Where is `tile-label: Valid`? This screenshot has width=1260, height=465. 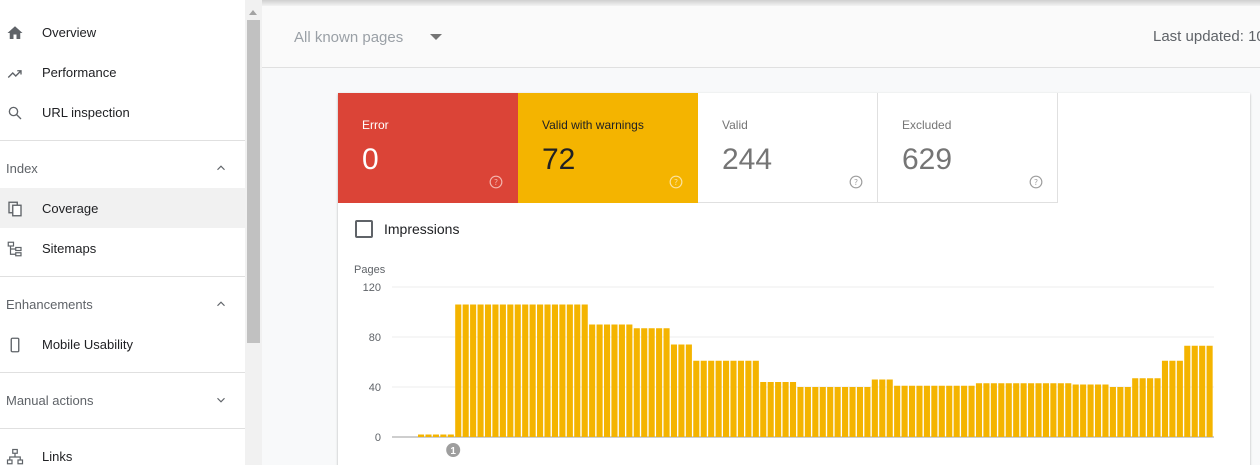 tile-label: Valid is located at coordinates (735, 125).